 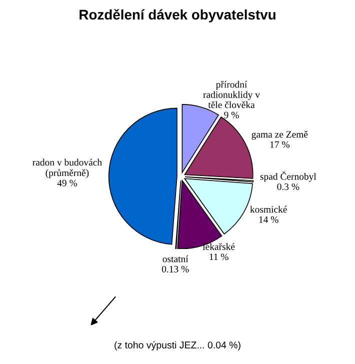 What do you see at coordinates (268, 219) in the screenshot?
I see `data-label: 14 %` at bounding box center [268, 219].